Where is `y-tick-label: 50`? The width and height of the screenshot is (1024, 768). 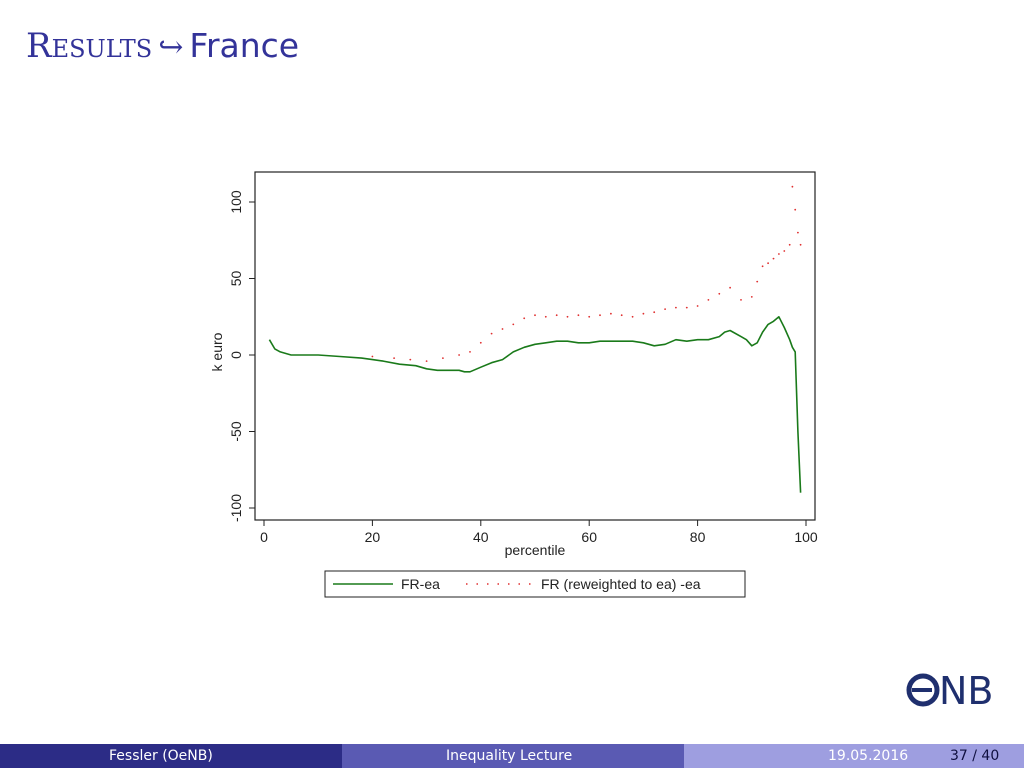 y-tick-label: 50 is located at coordinates (236, 279).